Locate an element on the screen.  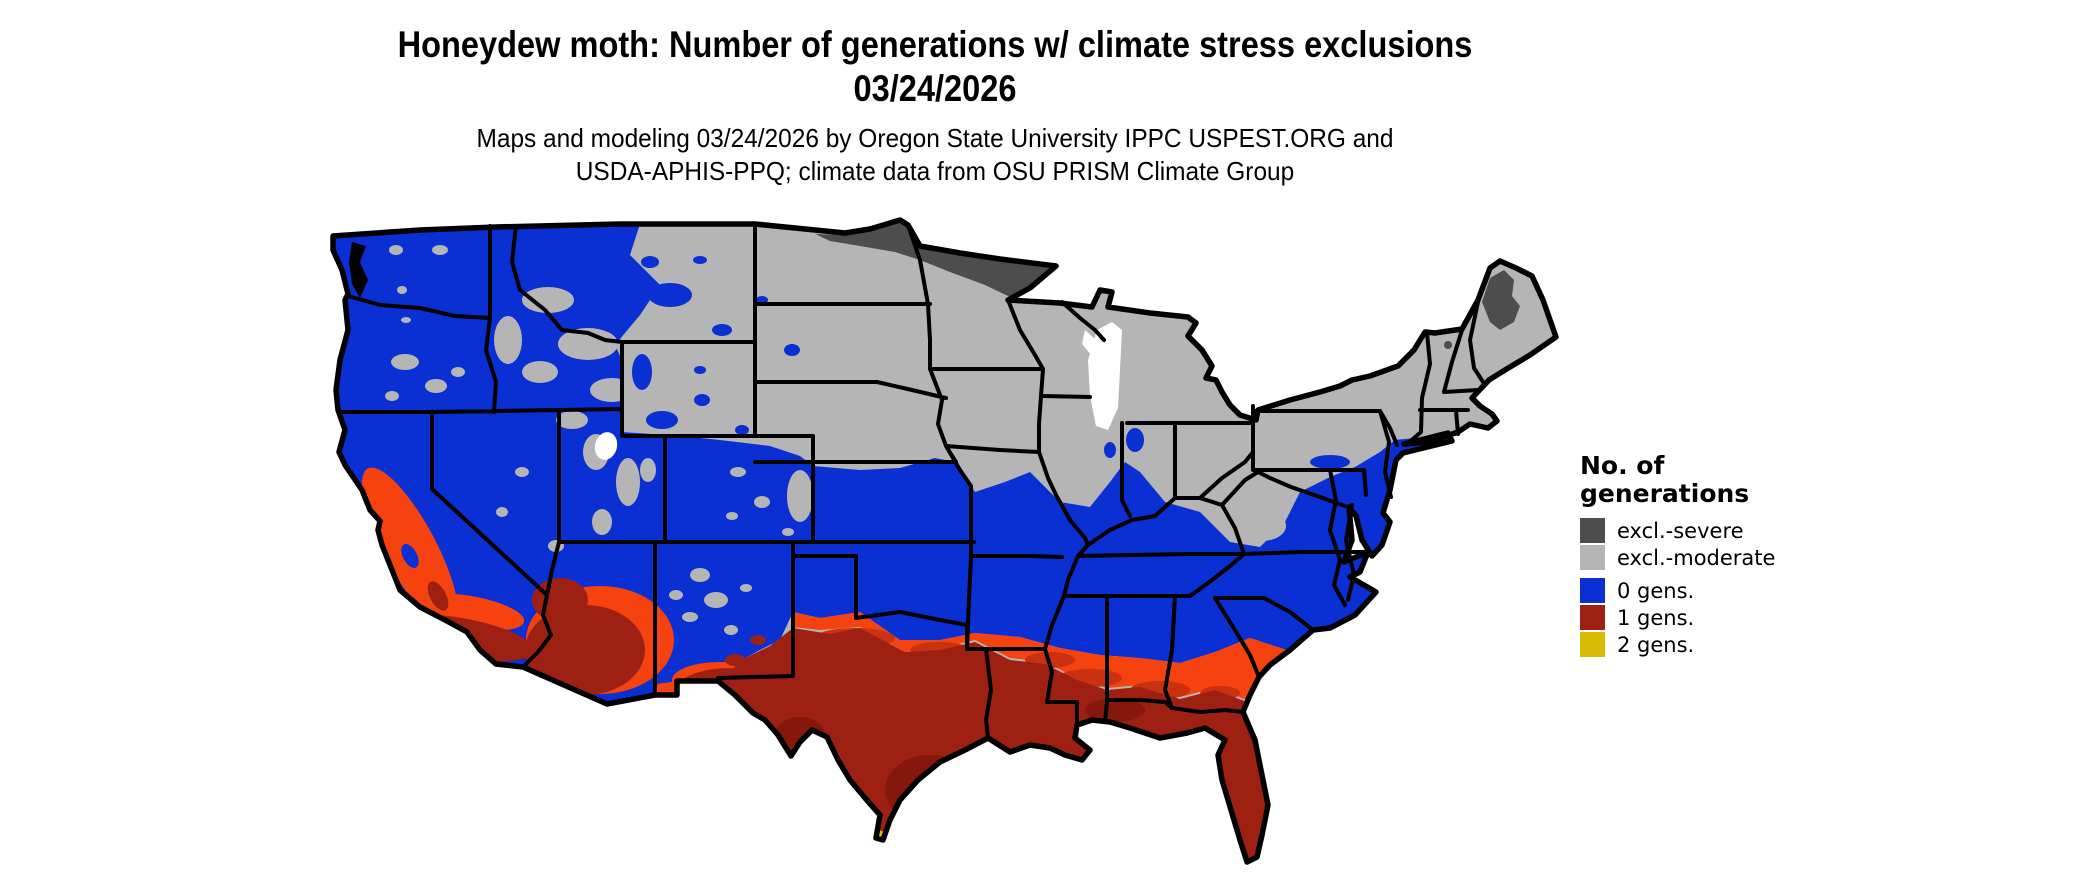
legend-item-2-gens: 2 gens. is located at coordinates (1677, 644).